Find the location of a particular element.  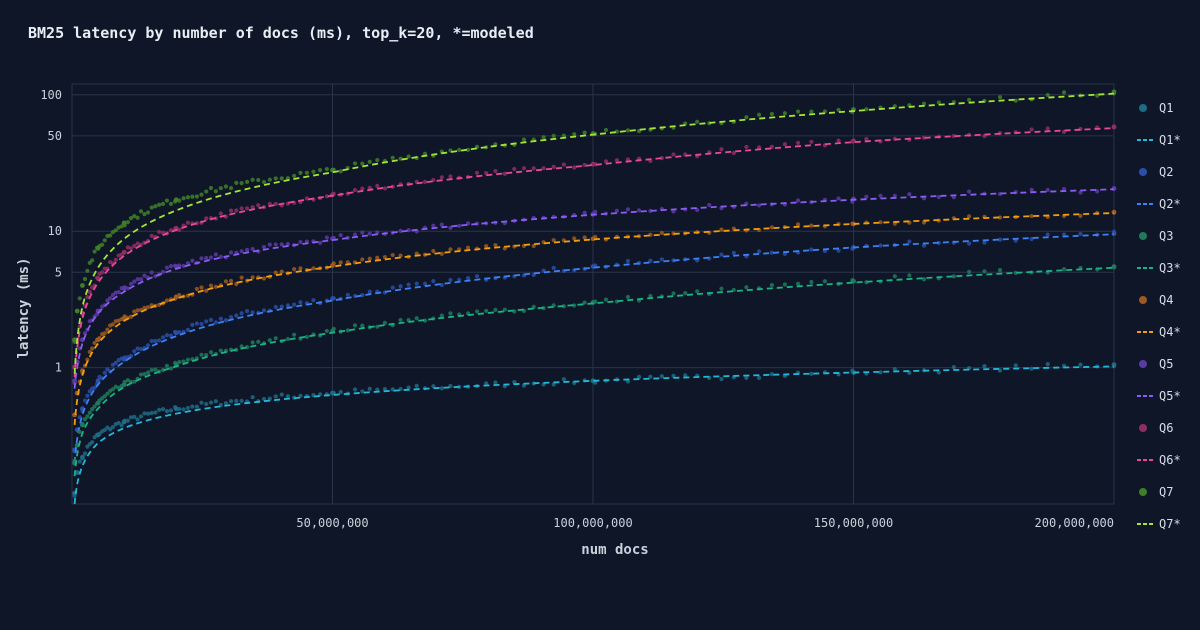

legend-label: Q2* is located at coordinates (1170, 204).